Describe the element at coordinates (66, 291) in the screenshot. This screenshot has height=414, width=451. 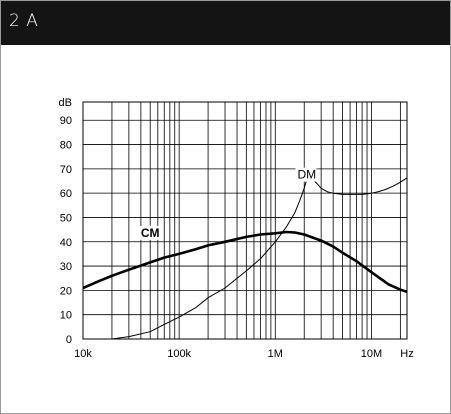
I see `y-tick-label: 20` at that location.